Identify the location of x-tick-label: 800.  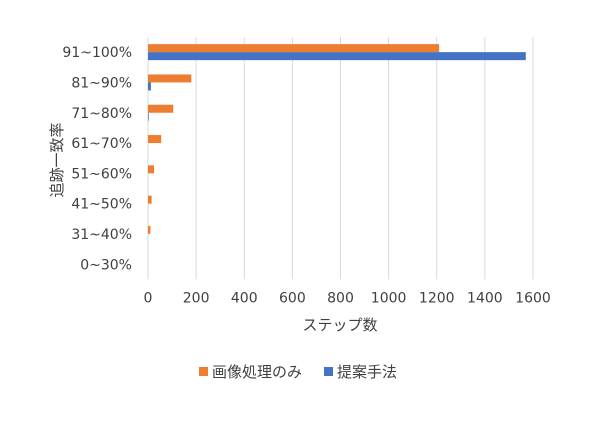
(340, 298).